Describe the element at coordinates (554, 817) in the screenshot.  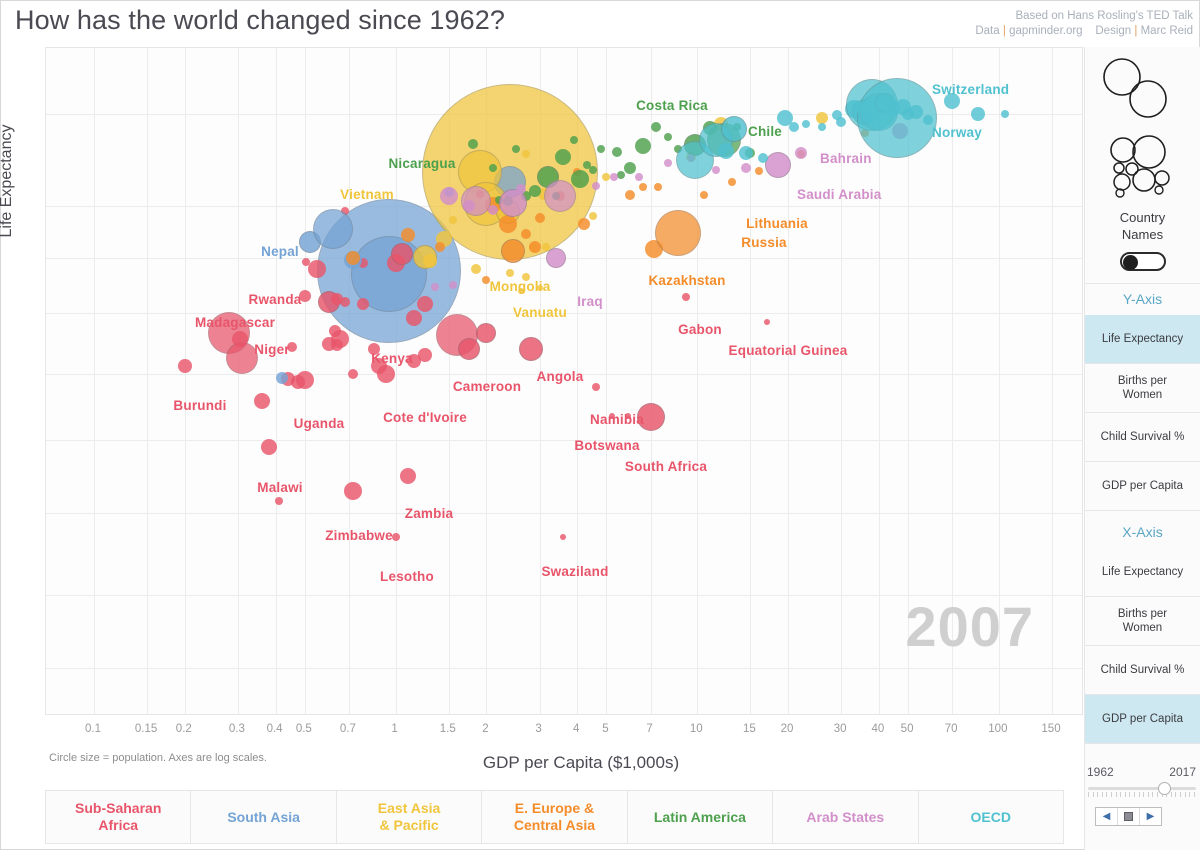
I see `region-legend-item: E. Europe & Central Asia` at that location.